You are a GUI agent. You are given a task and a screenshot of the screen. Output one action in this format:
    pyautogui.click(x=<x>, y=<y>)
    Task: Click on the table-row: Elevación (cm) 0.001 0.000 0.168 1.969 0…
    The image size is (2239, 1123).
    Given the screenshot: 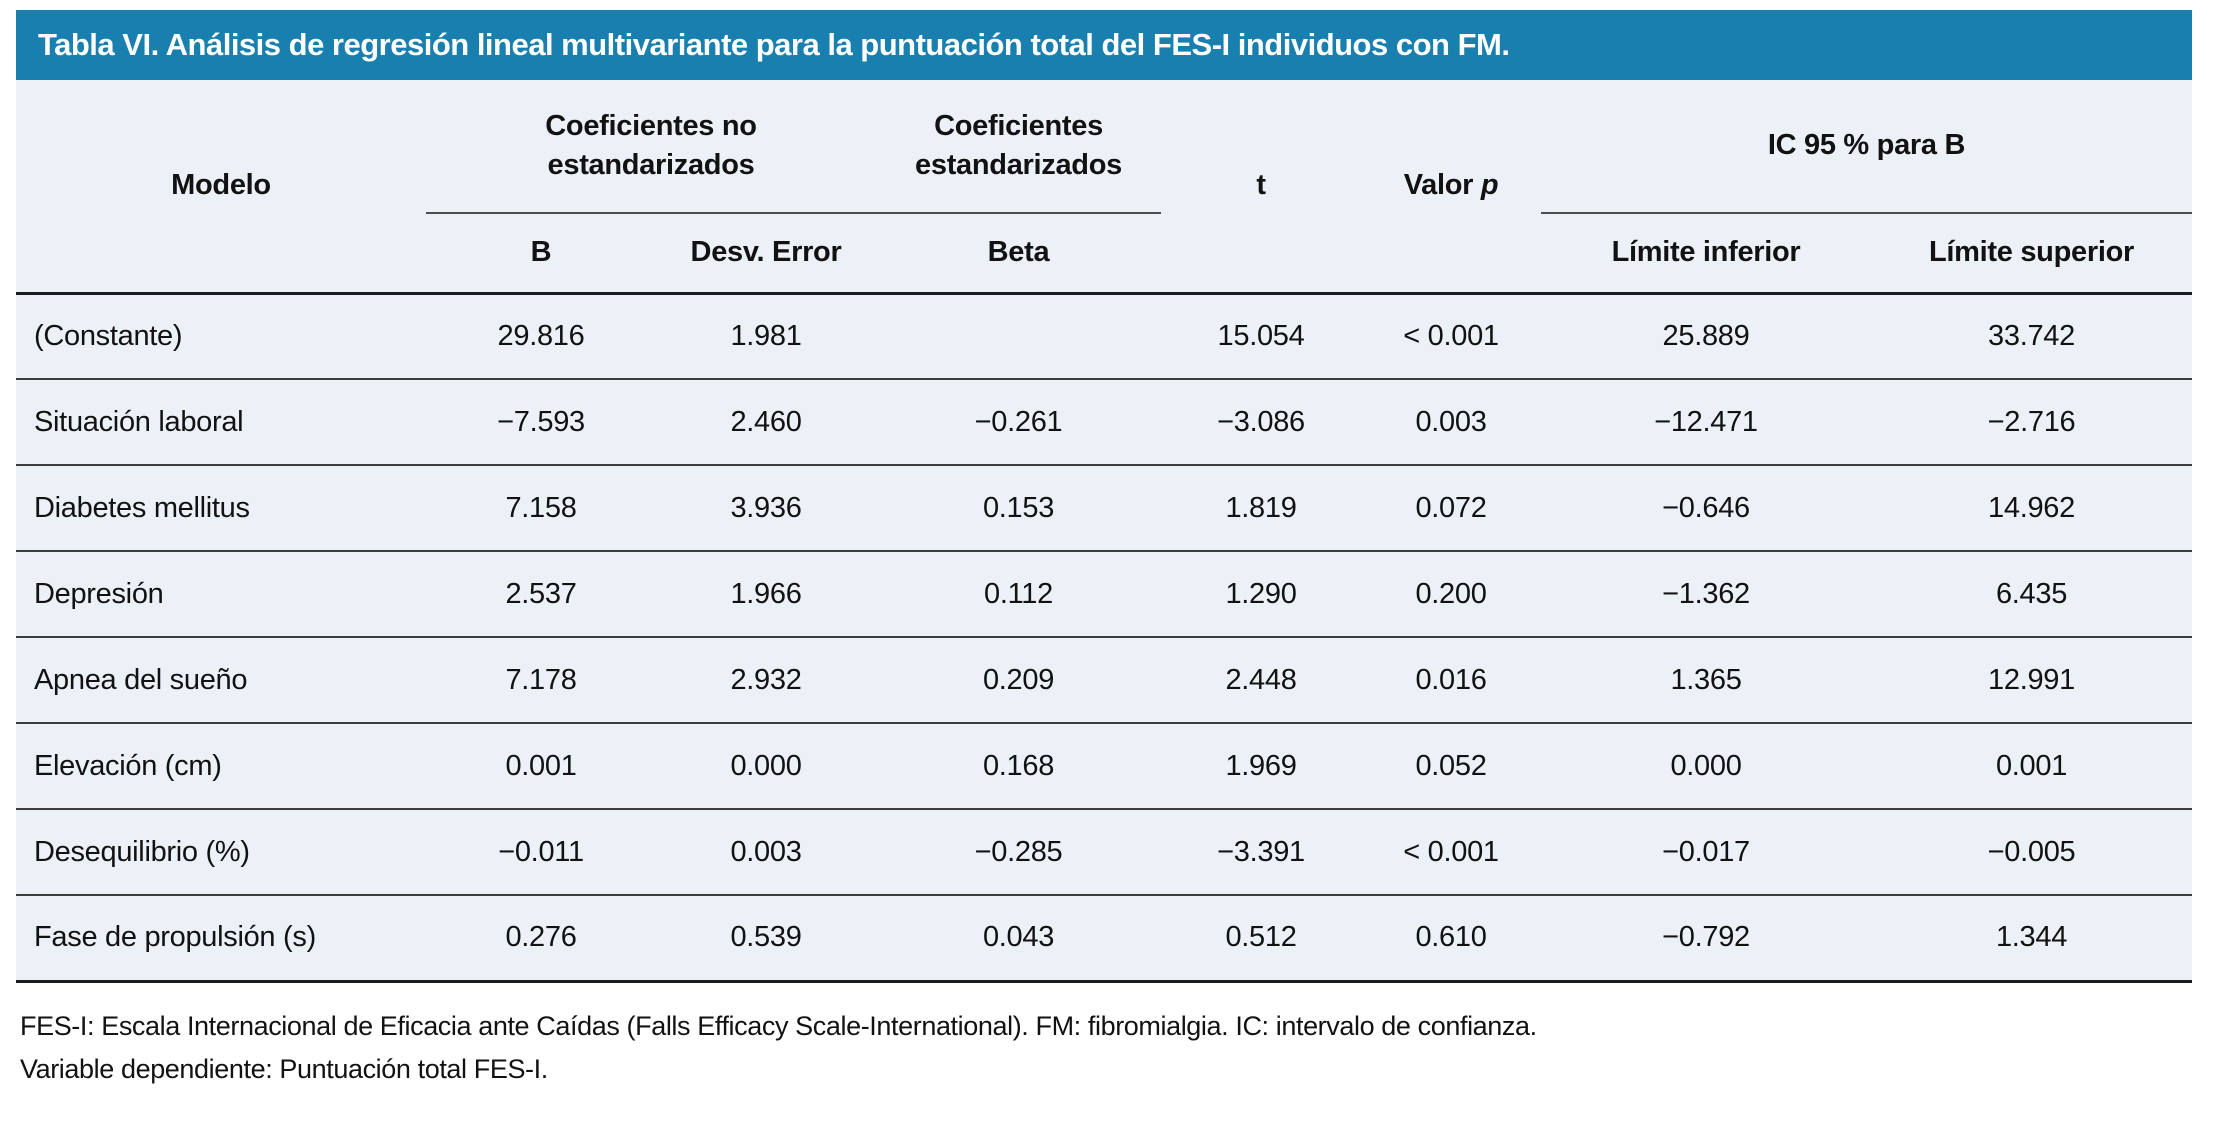 What is the action you would take?
    pyautogui.click(x=1104, y=766)
    